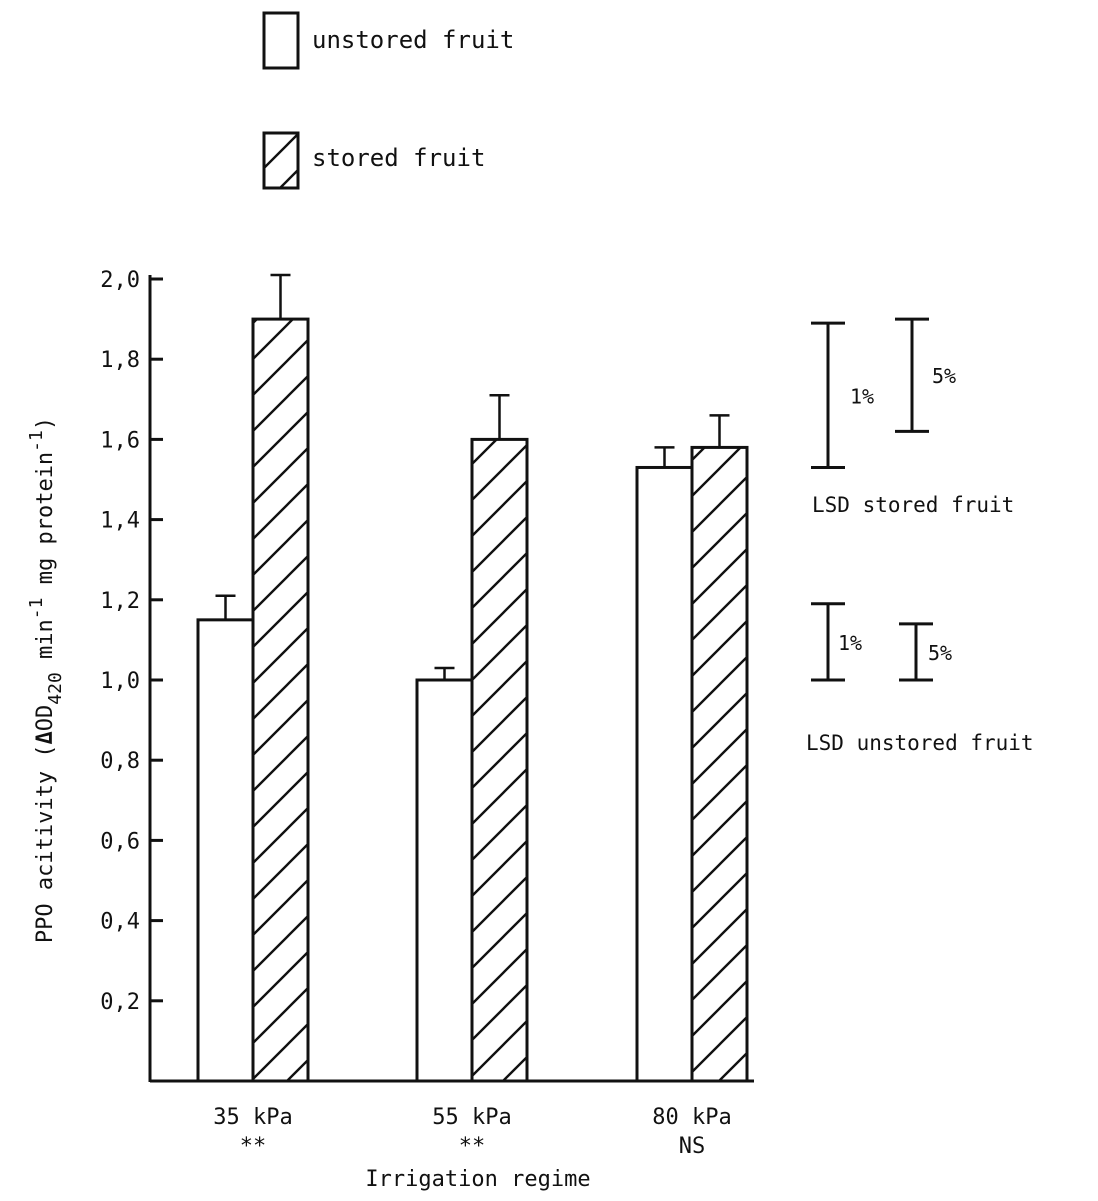 Image resolution: width=1098 pixels, height=1201 pixels. Describe the element at coordinates (477, 1179) in the screenshot. I see `x-axis-label: Irrigation regime` at that location.